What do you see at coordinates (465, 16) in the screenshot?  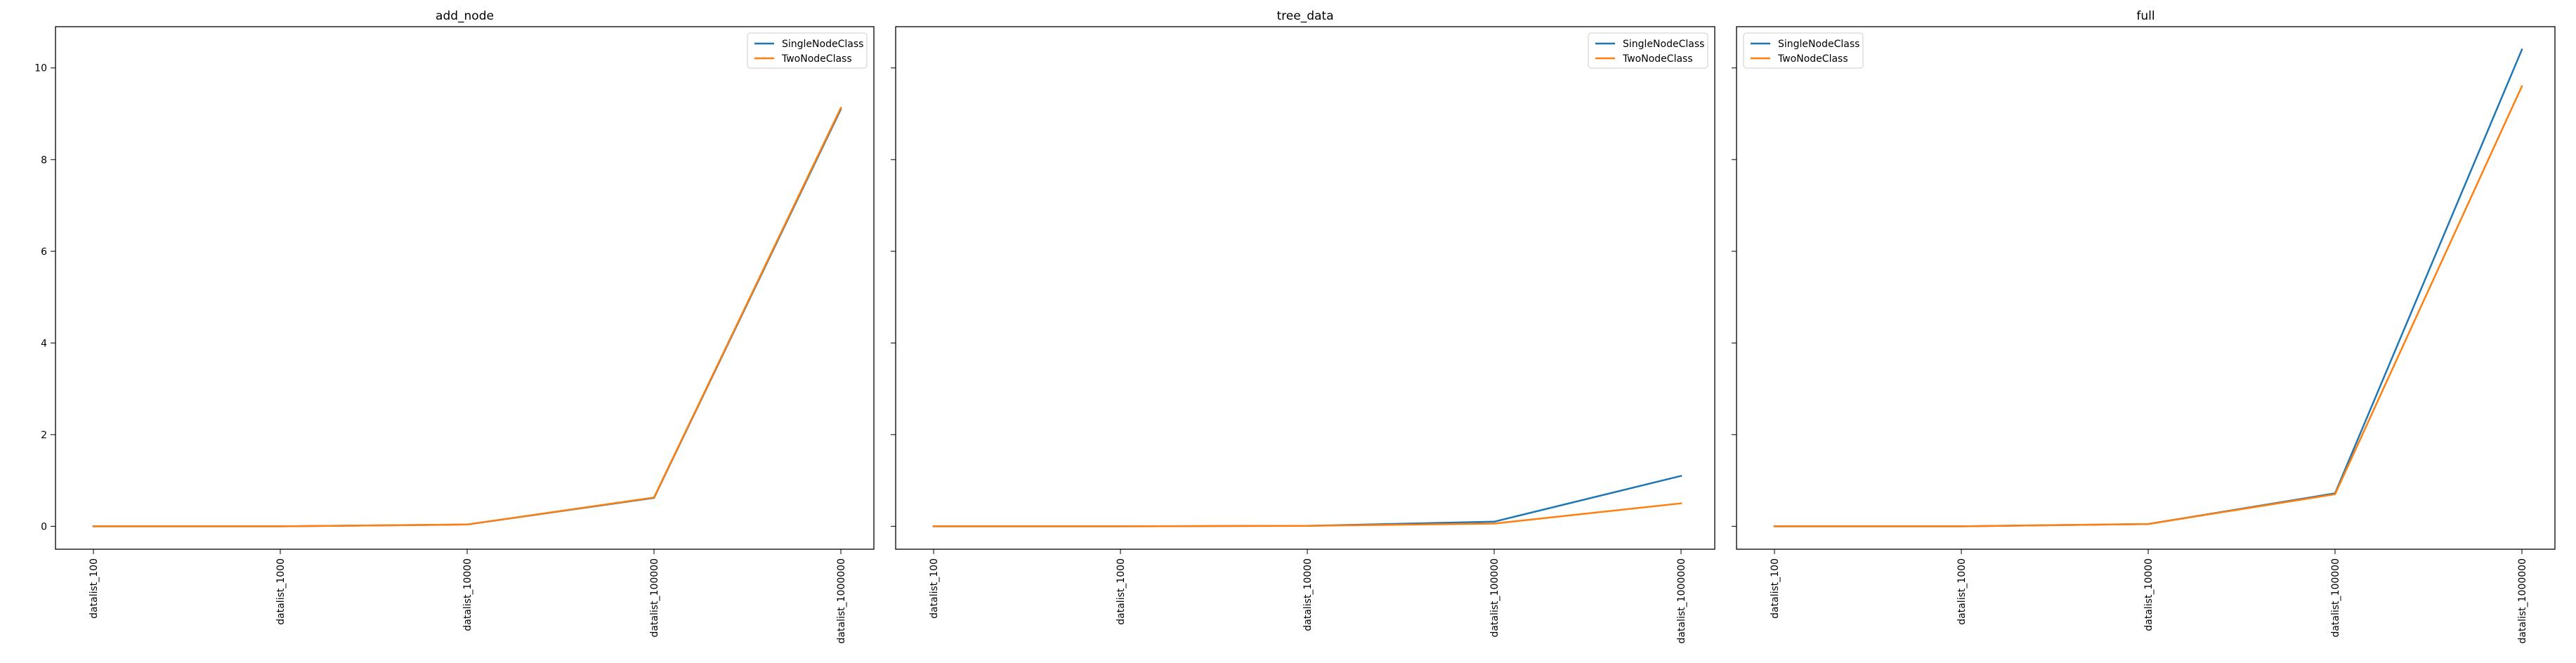 I see `chart-title: add_node` at bounding box center [465, 16].